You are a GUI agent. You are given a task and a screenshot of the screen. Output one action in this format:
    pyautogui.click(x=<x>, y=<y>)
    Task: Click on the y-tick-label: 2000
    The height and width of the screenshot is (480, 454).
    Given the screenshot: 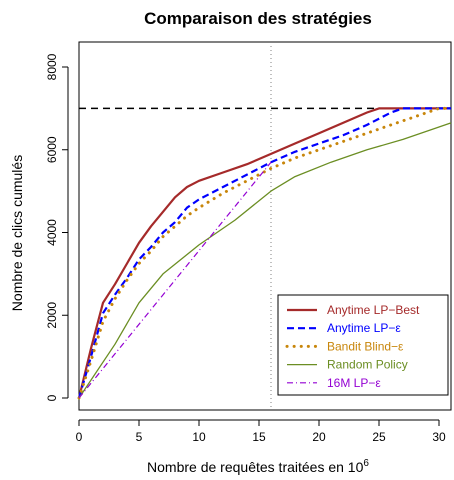 What is the action you would take?
    pyautogui.click(x=52, y=315)
    